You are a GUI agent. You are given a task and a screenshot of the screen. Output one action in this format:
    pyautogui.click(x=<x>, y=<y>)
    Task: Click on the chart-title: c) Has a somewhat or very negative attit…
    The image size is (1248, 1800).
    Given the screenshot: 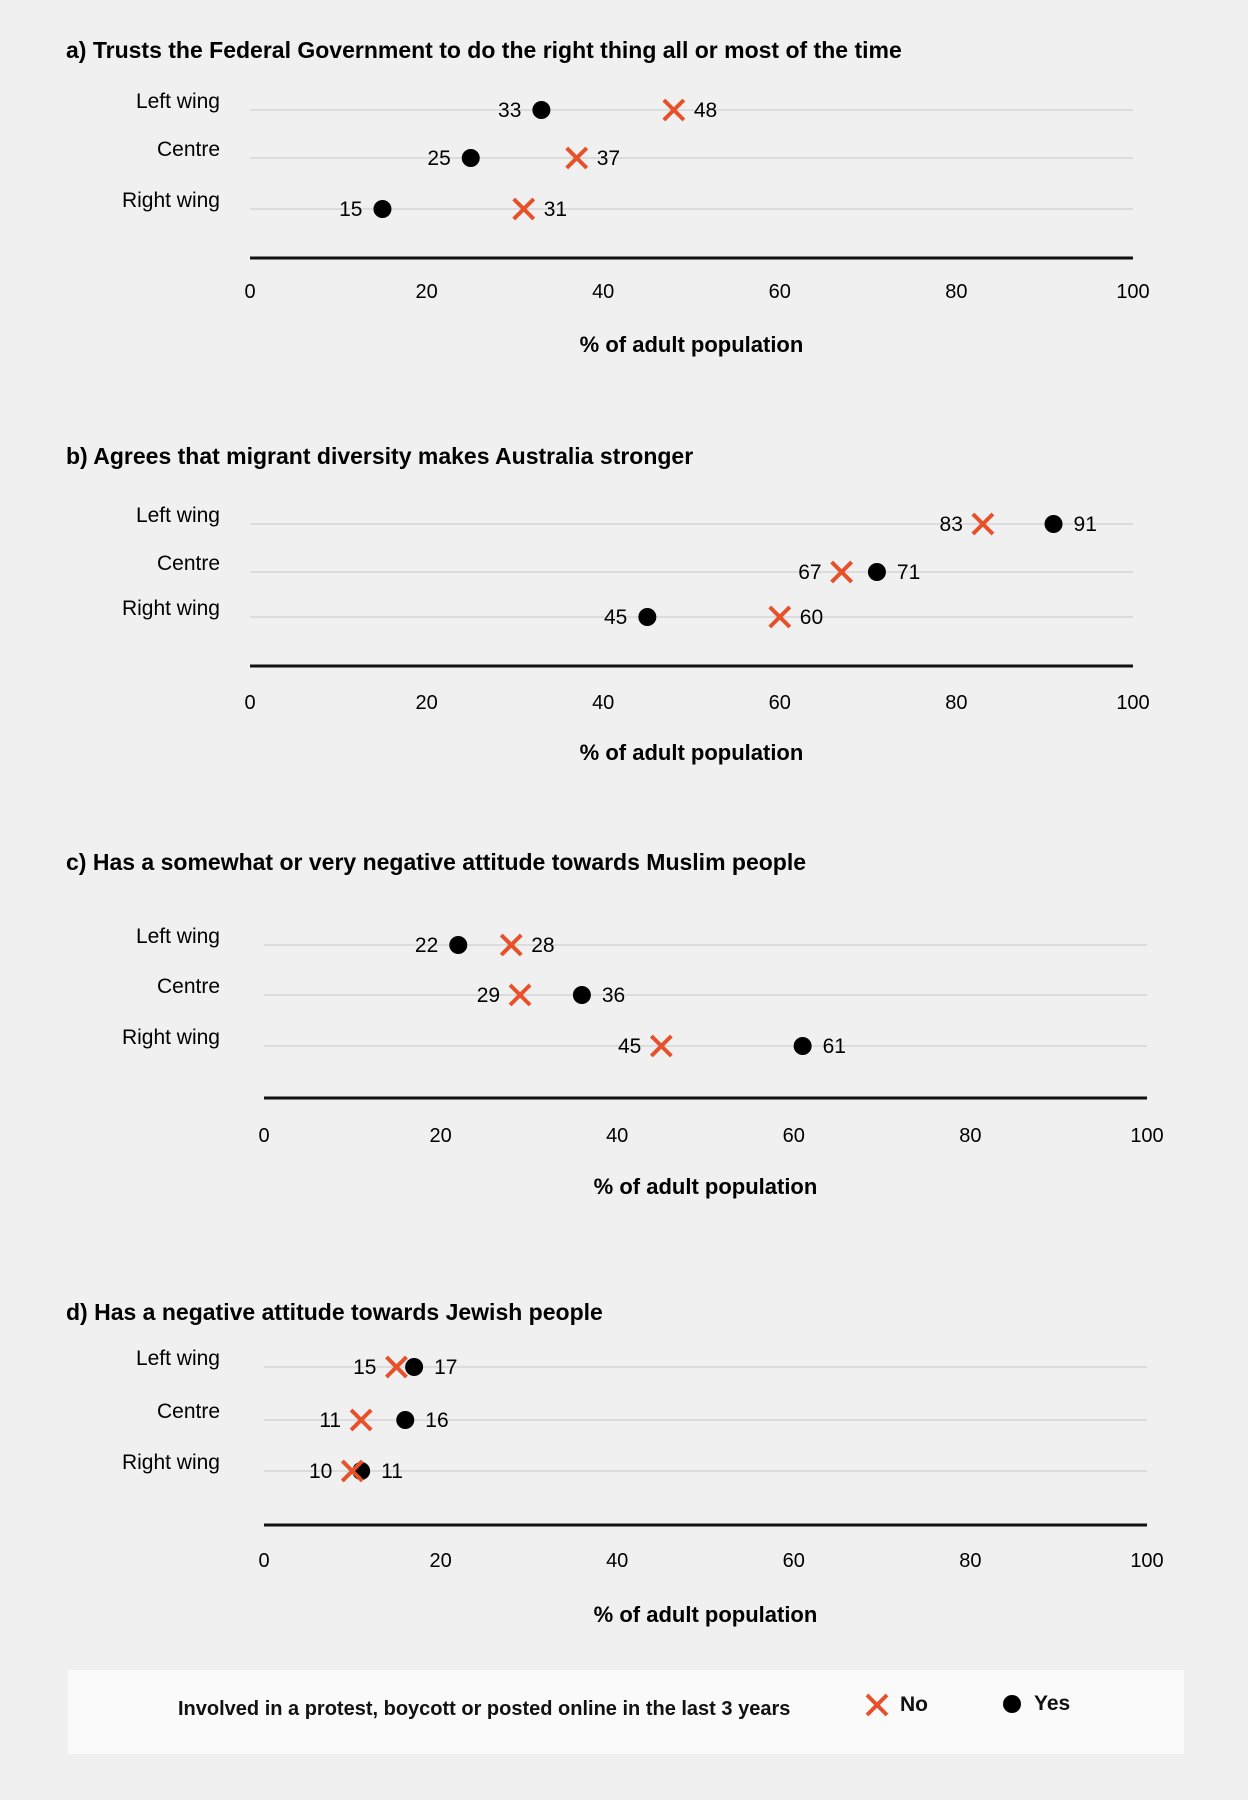 What is the action you would take?
    pyautogui.click(x=436, y=862)
    